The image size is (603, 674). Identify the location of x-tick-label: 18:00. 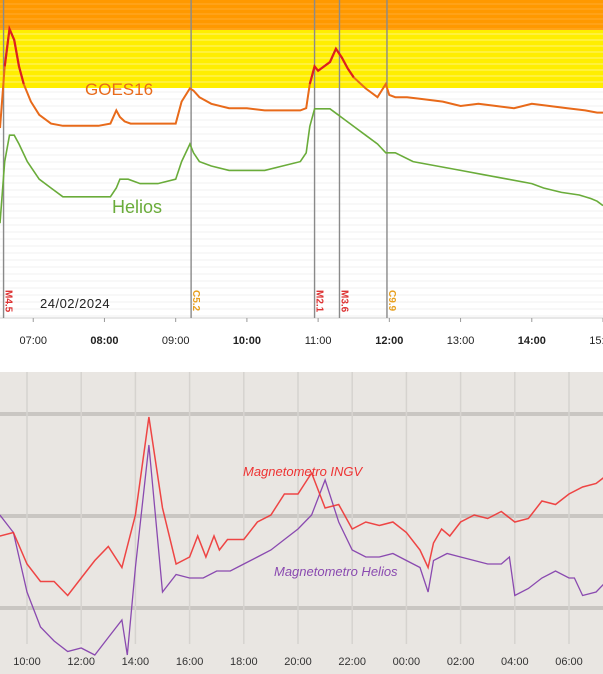
(244, 662).